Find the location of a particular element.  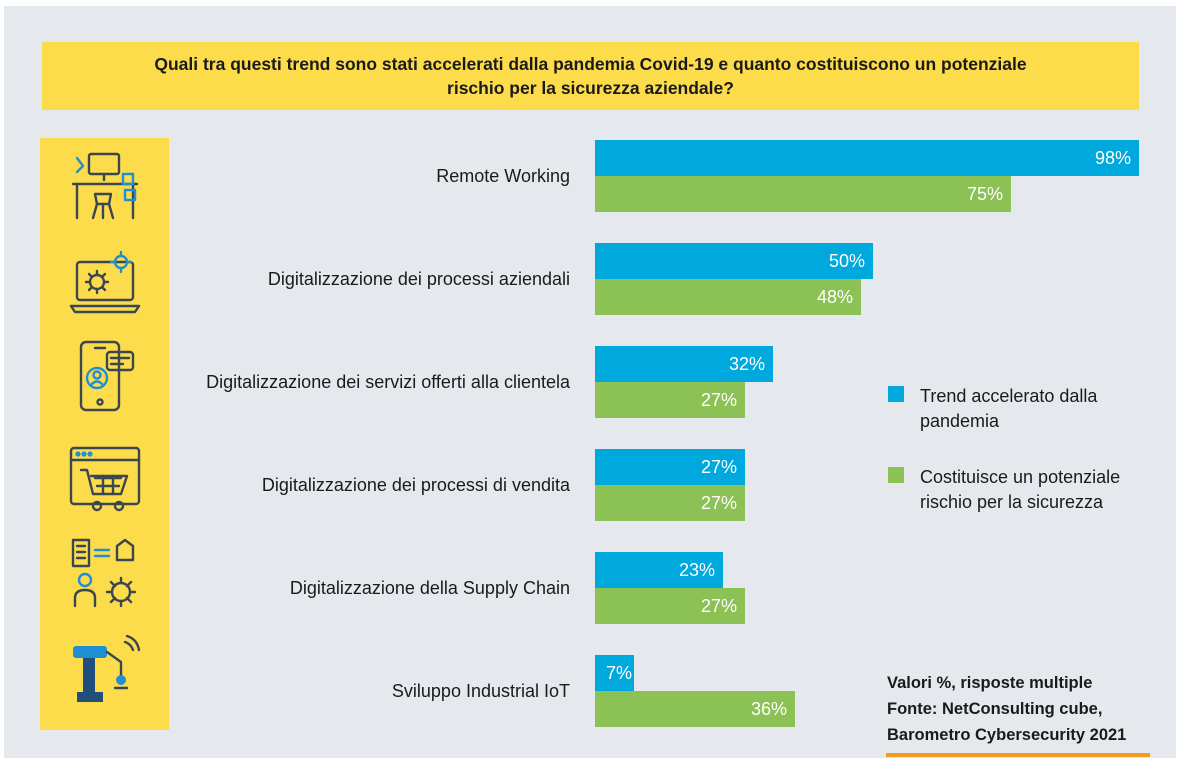

bar-value-label: 32% is located at coordinates (746, 364).